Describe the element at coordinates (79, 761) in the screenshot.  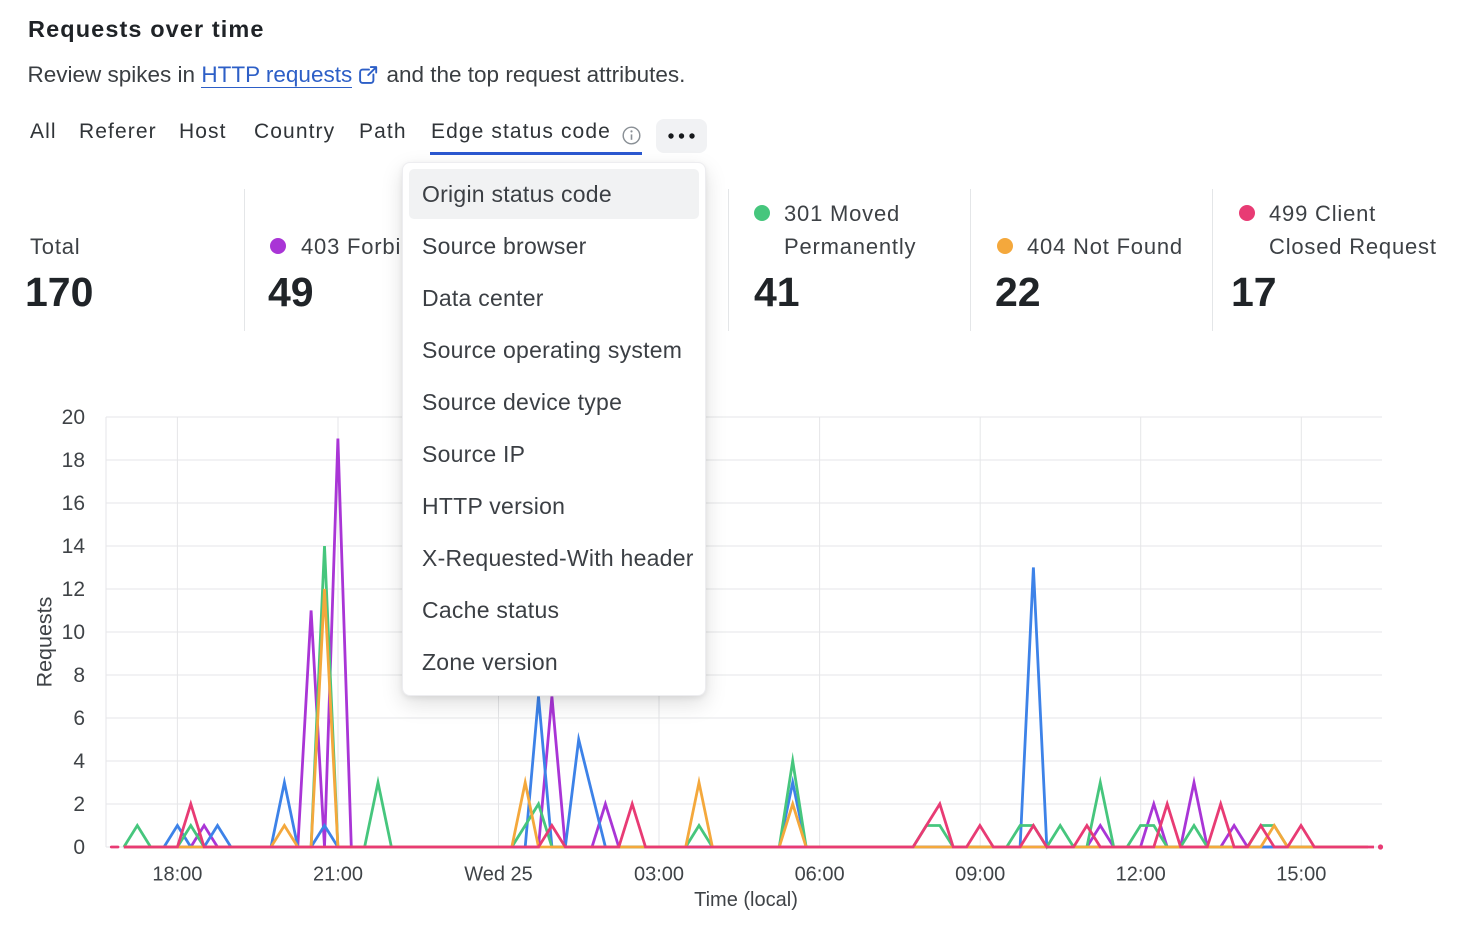
I see `svg-text: 4` at that location.